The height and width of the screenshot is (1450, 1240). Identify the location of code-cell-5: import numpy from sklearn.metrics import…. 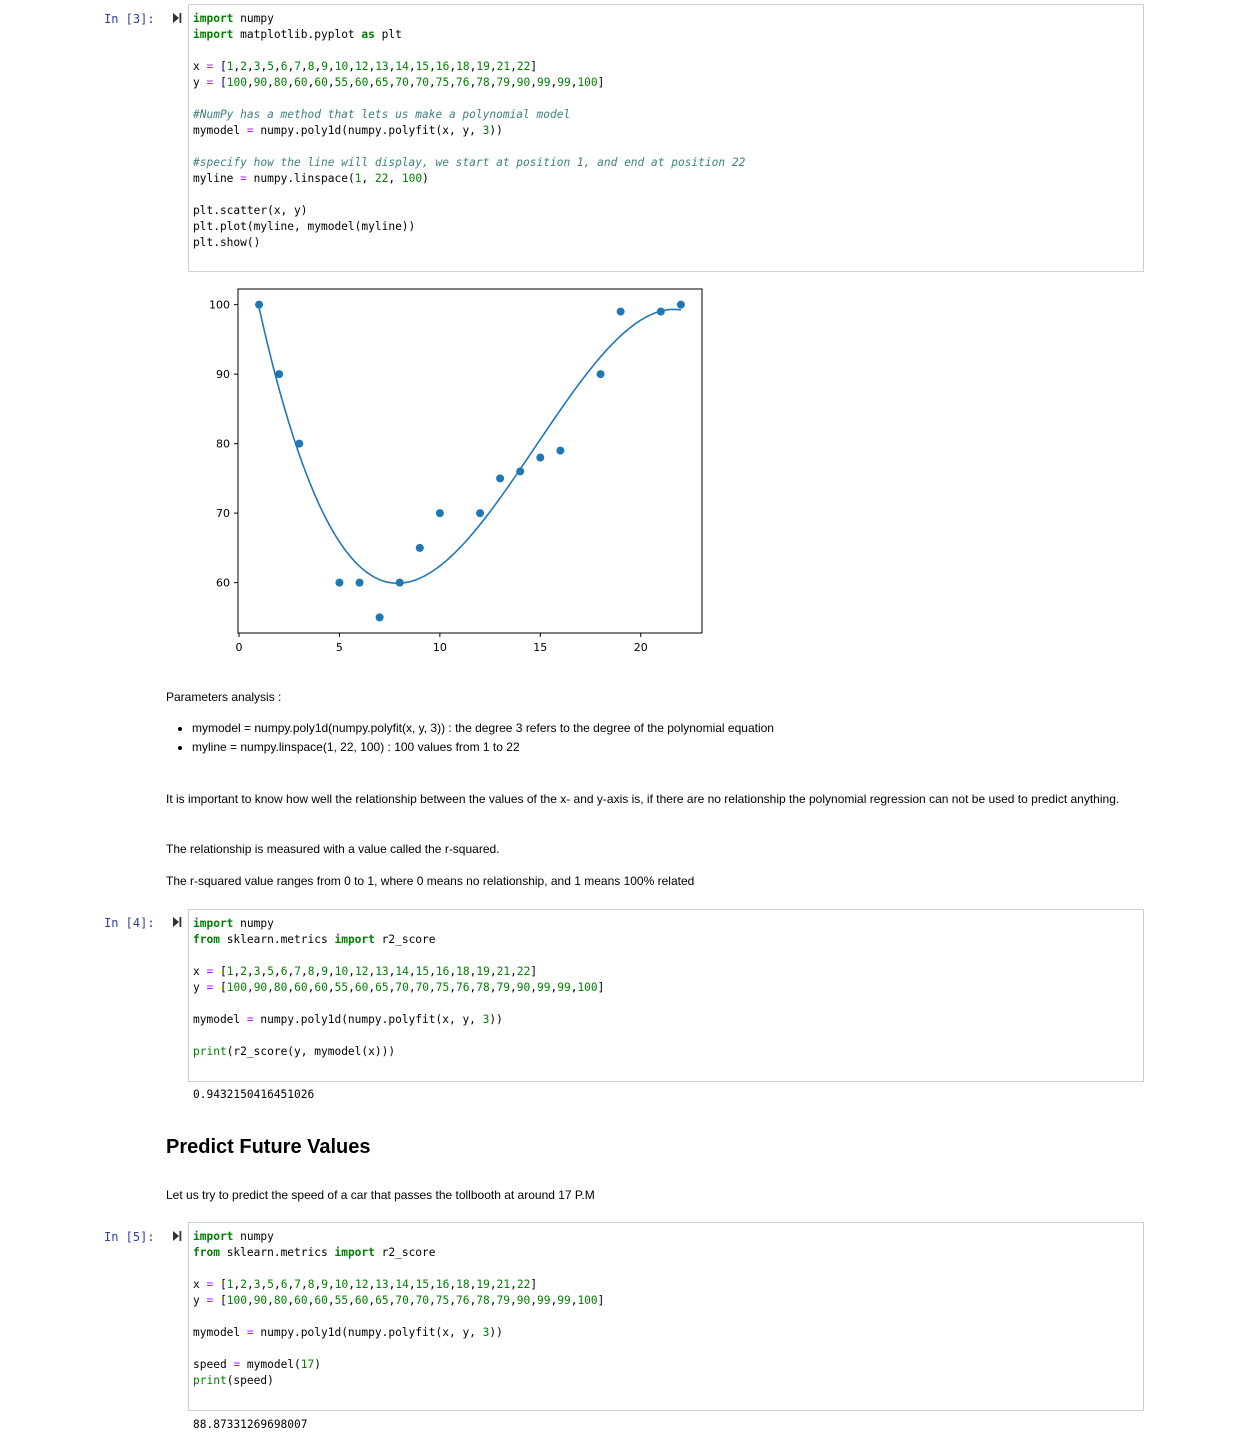
(666, 1316).